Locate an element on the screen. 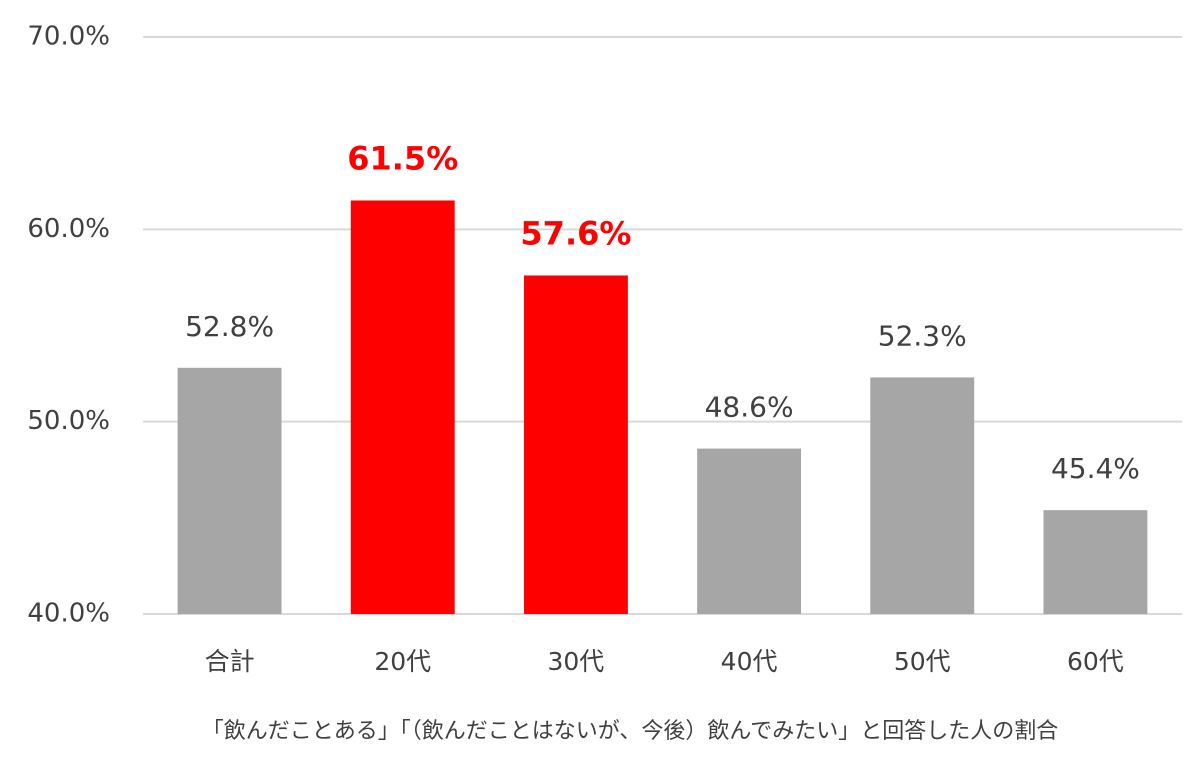  x-tick-label: 20代 is located at coordinates (402, 661).